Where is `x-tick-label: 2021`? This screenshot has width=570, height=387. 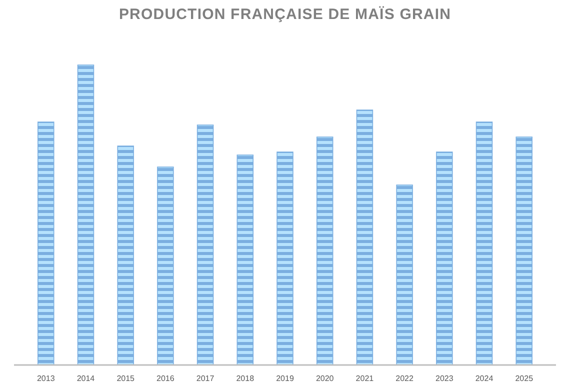
x-tick-label: 2021 is located at coordinates (365, 378).